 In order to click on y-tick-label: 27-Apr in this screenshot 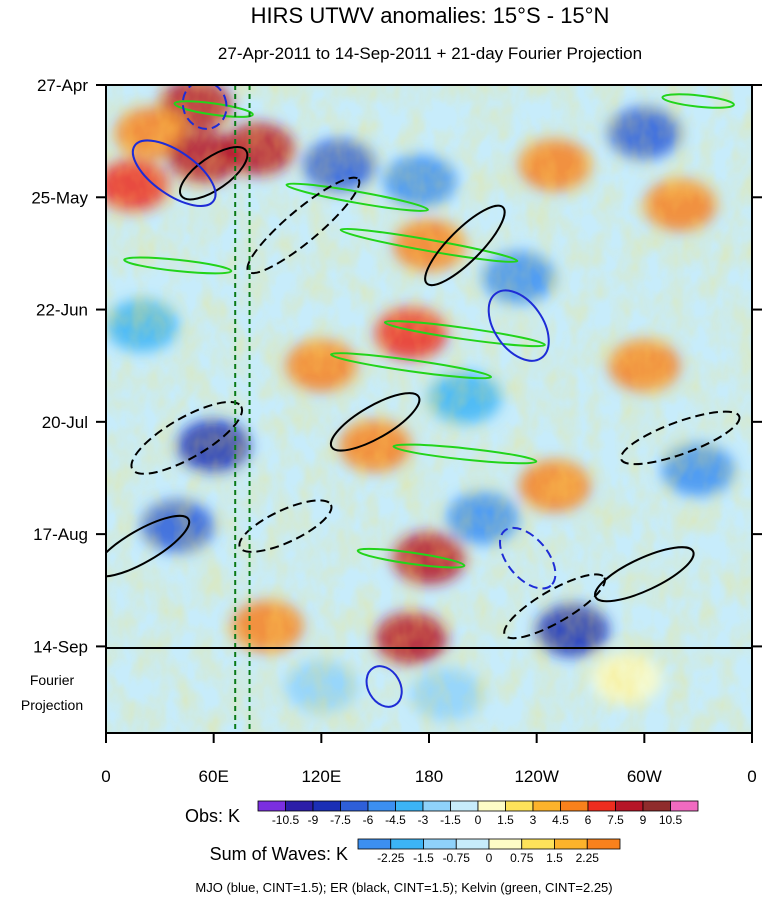, I will do `click(62, 85)`.